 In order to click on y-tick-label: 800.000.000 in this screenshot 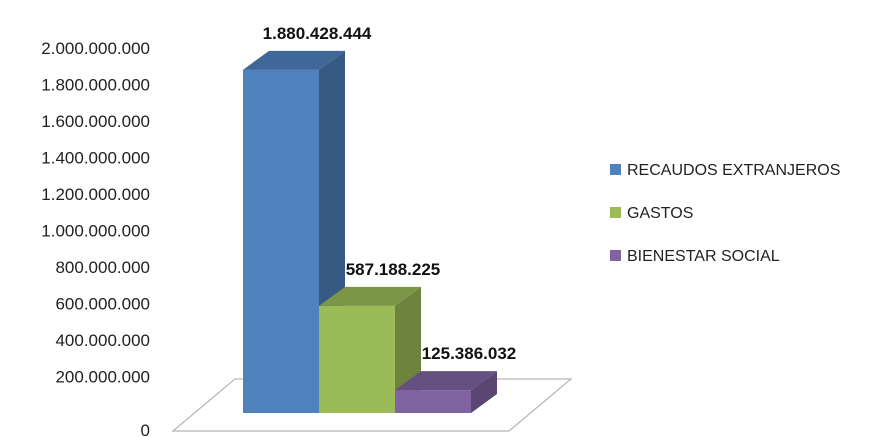, I will do `click(102, 267)`.